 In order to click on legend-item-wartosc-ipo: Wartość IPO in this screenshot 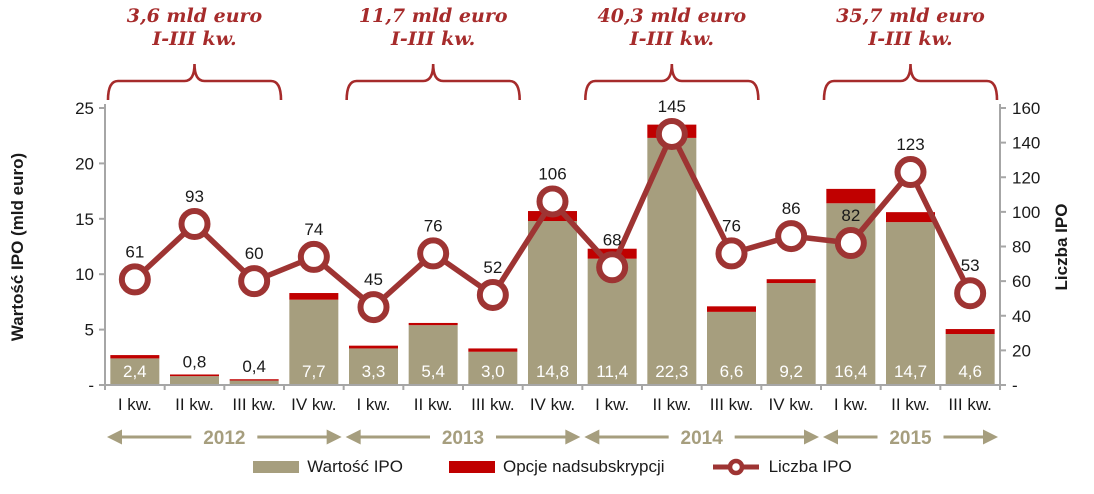, I will do `click(328, 467)`.